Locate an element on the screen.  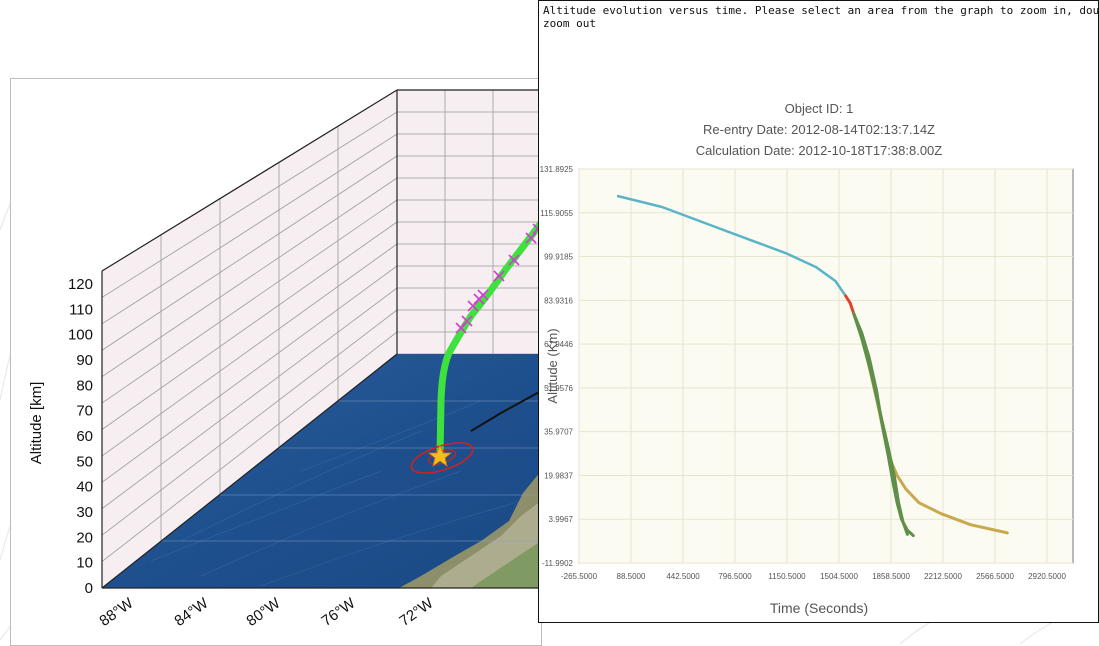
x-tick-label: 2920.5000 is located at coordinates (1047, 576).